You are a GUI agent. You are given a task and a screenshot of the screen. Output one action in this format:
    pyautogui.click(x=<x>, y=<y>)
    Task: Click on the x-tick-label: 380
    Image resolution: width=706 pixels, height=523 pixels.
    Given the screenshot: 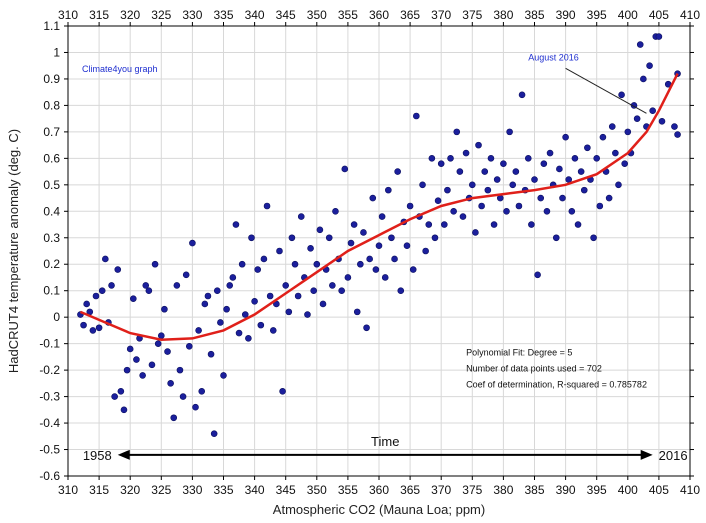 What is the action you would take?
    pyautogui.click(x=503, y=490)
    